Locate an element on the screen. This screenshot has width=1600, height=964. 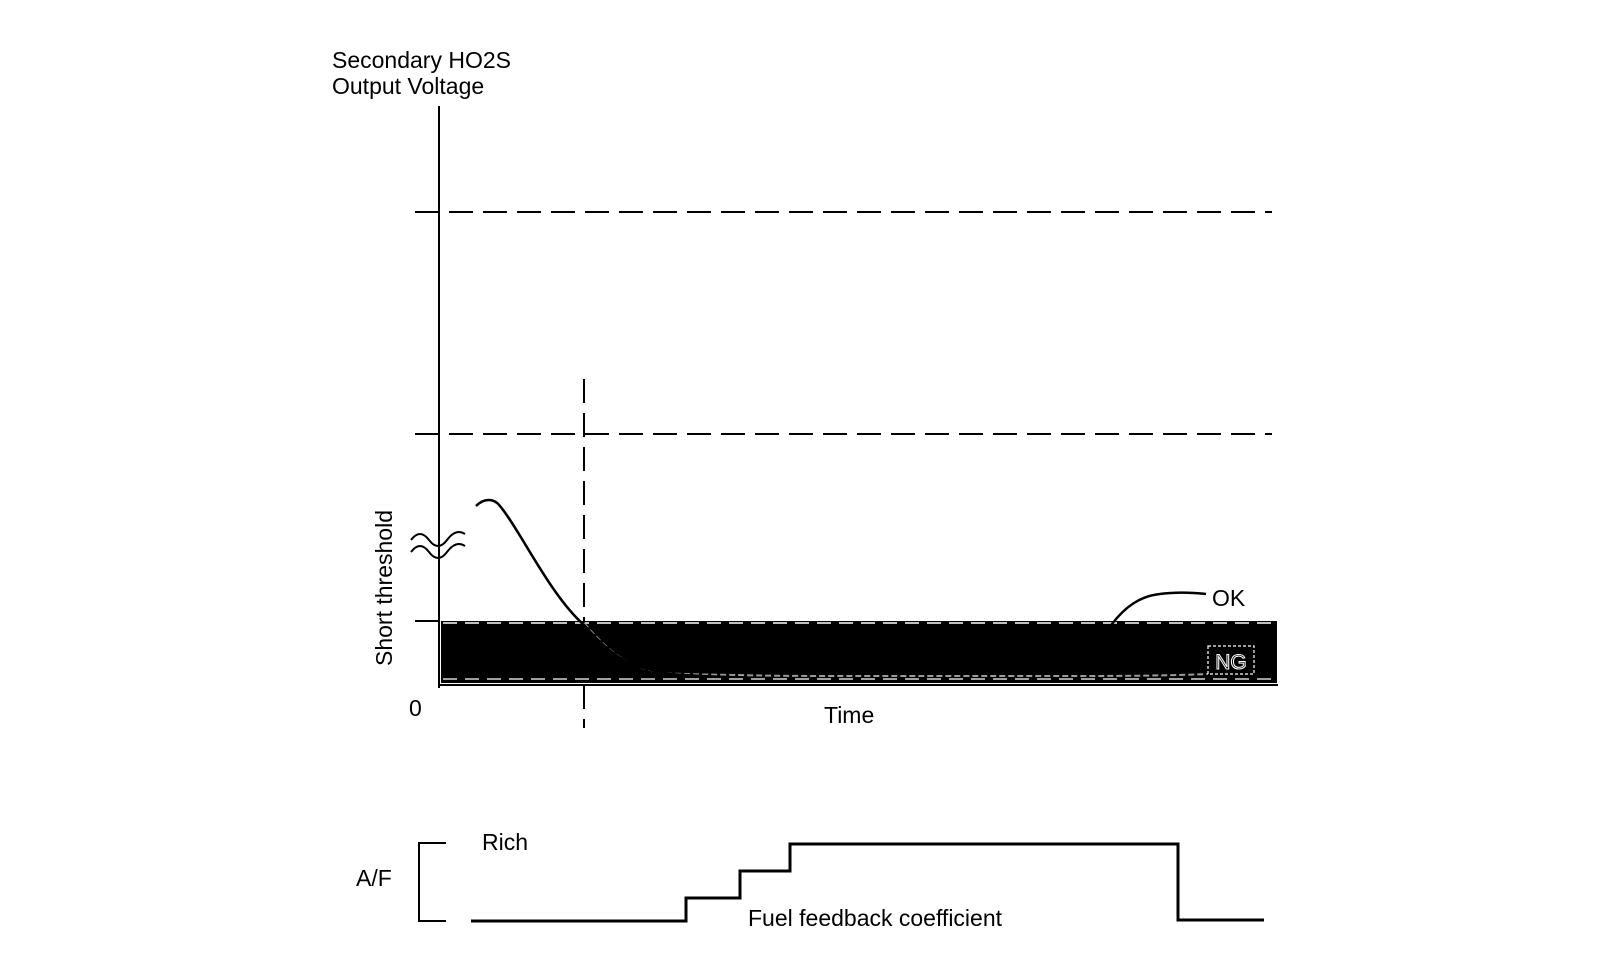
voltage-curve-ok is located at coordinates (841, 586).